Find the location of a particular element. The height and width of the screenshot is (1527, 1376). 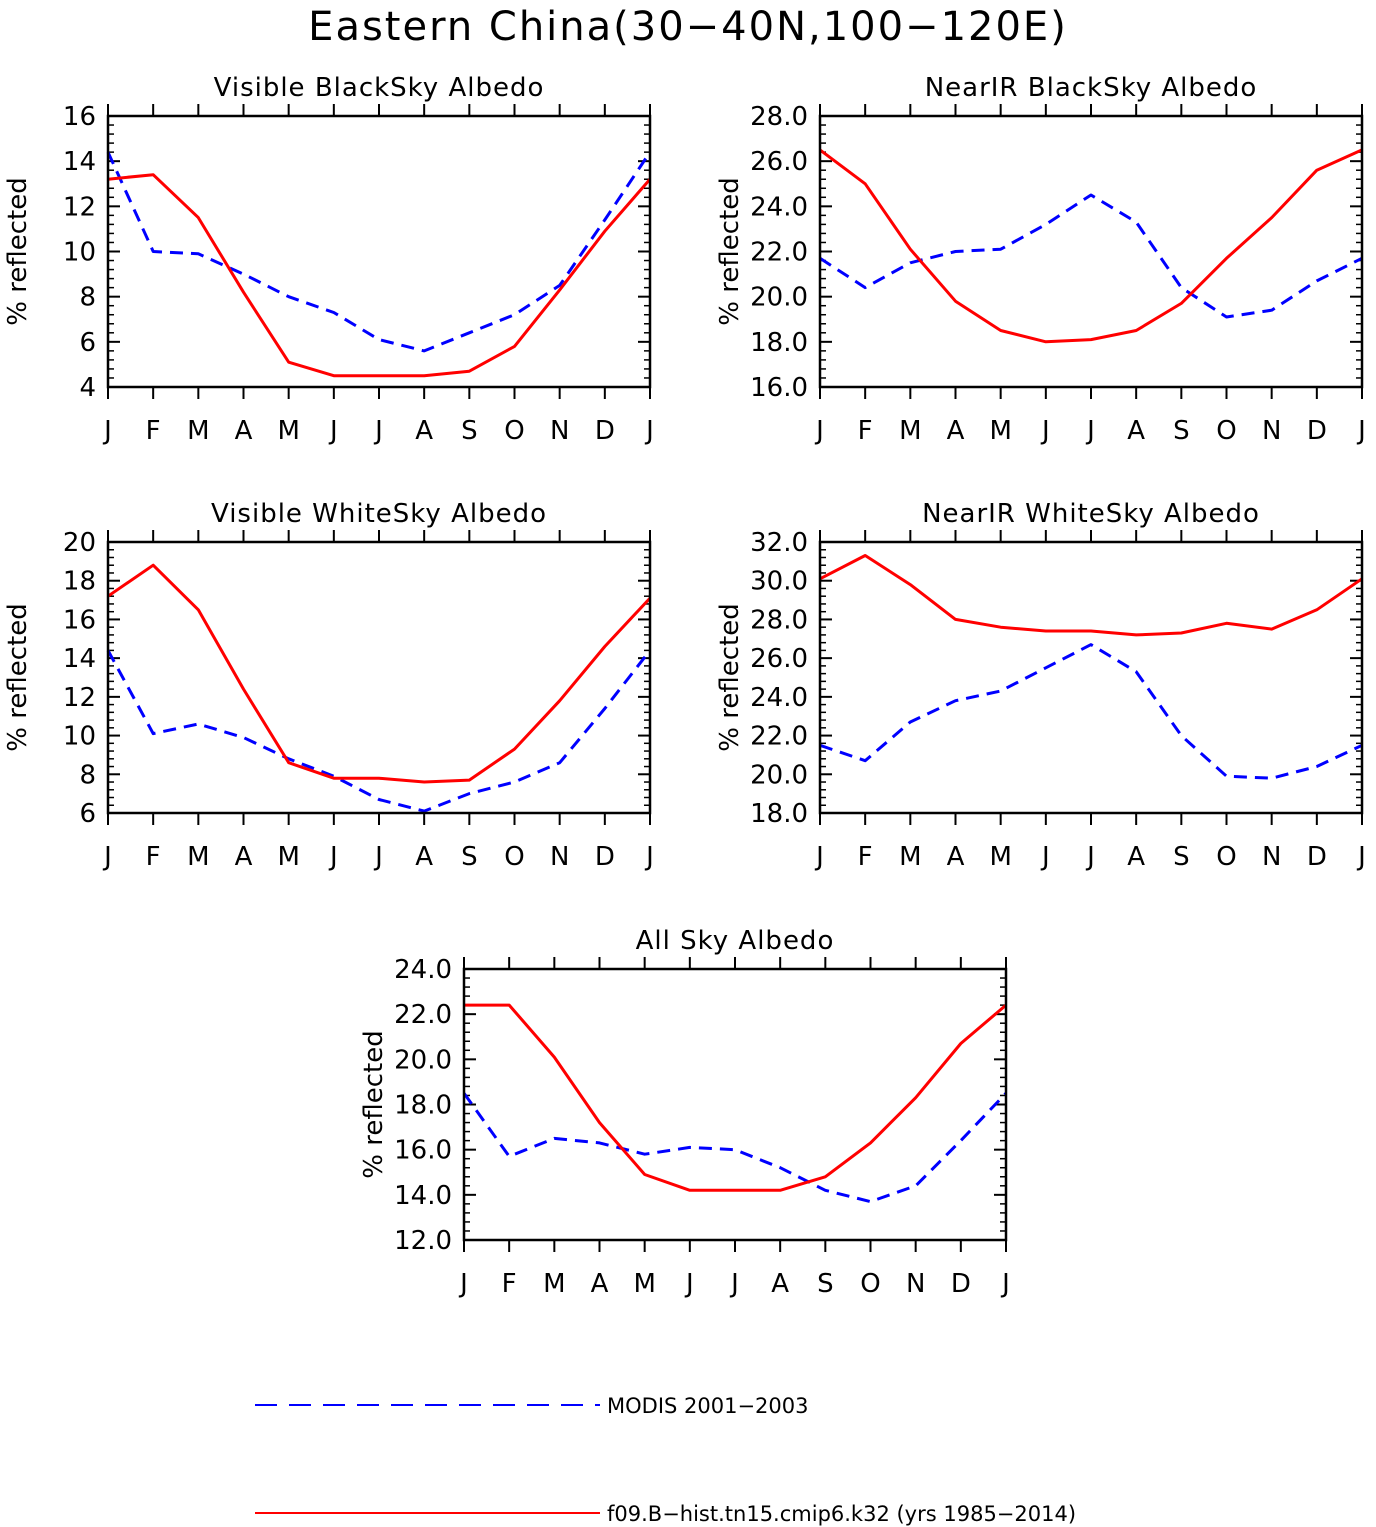

panel-title: NearIR WhiteSky Albedo is located at coordinates (1091, 514).